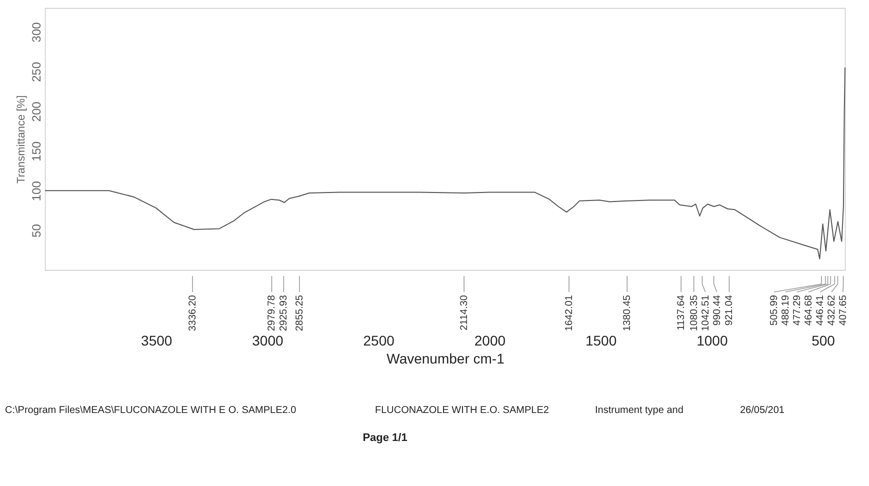 The width and height of the screenshot is (869, 486). I want to click on annotation: 432.62, so click(832, 310).